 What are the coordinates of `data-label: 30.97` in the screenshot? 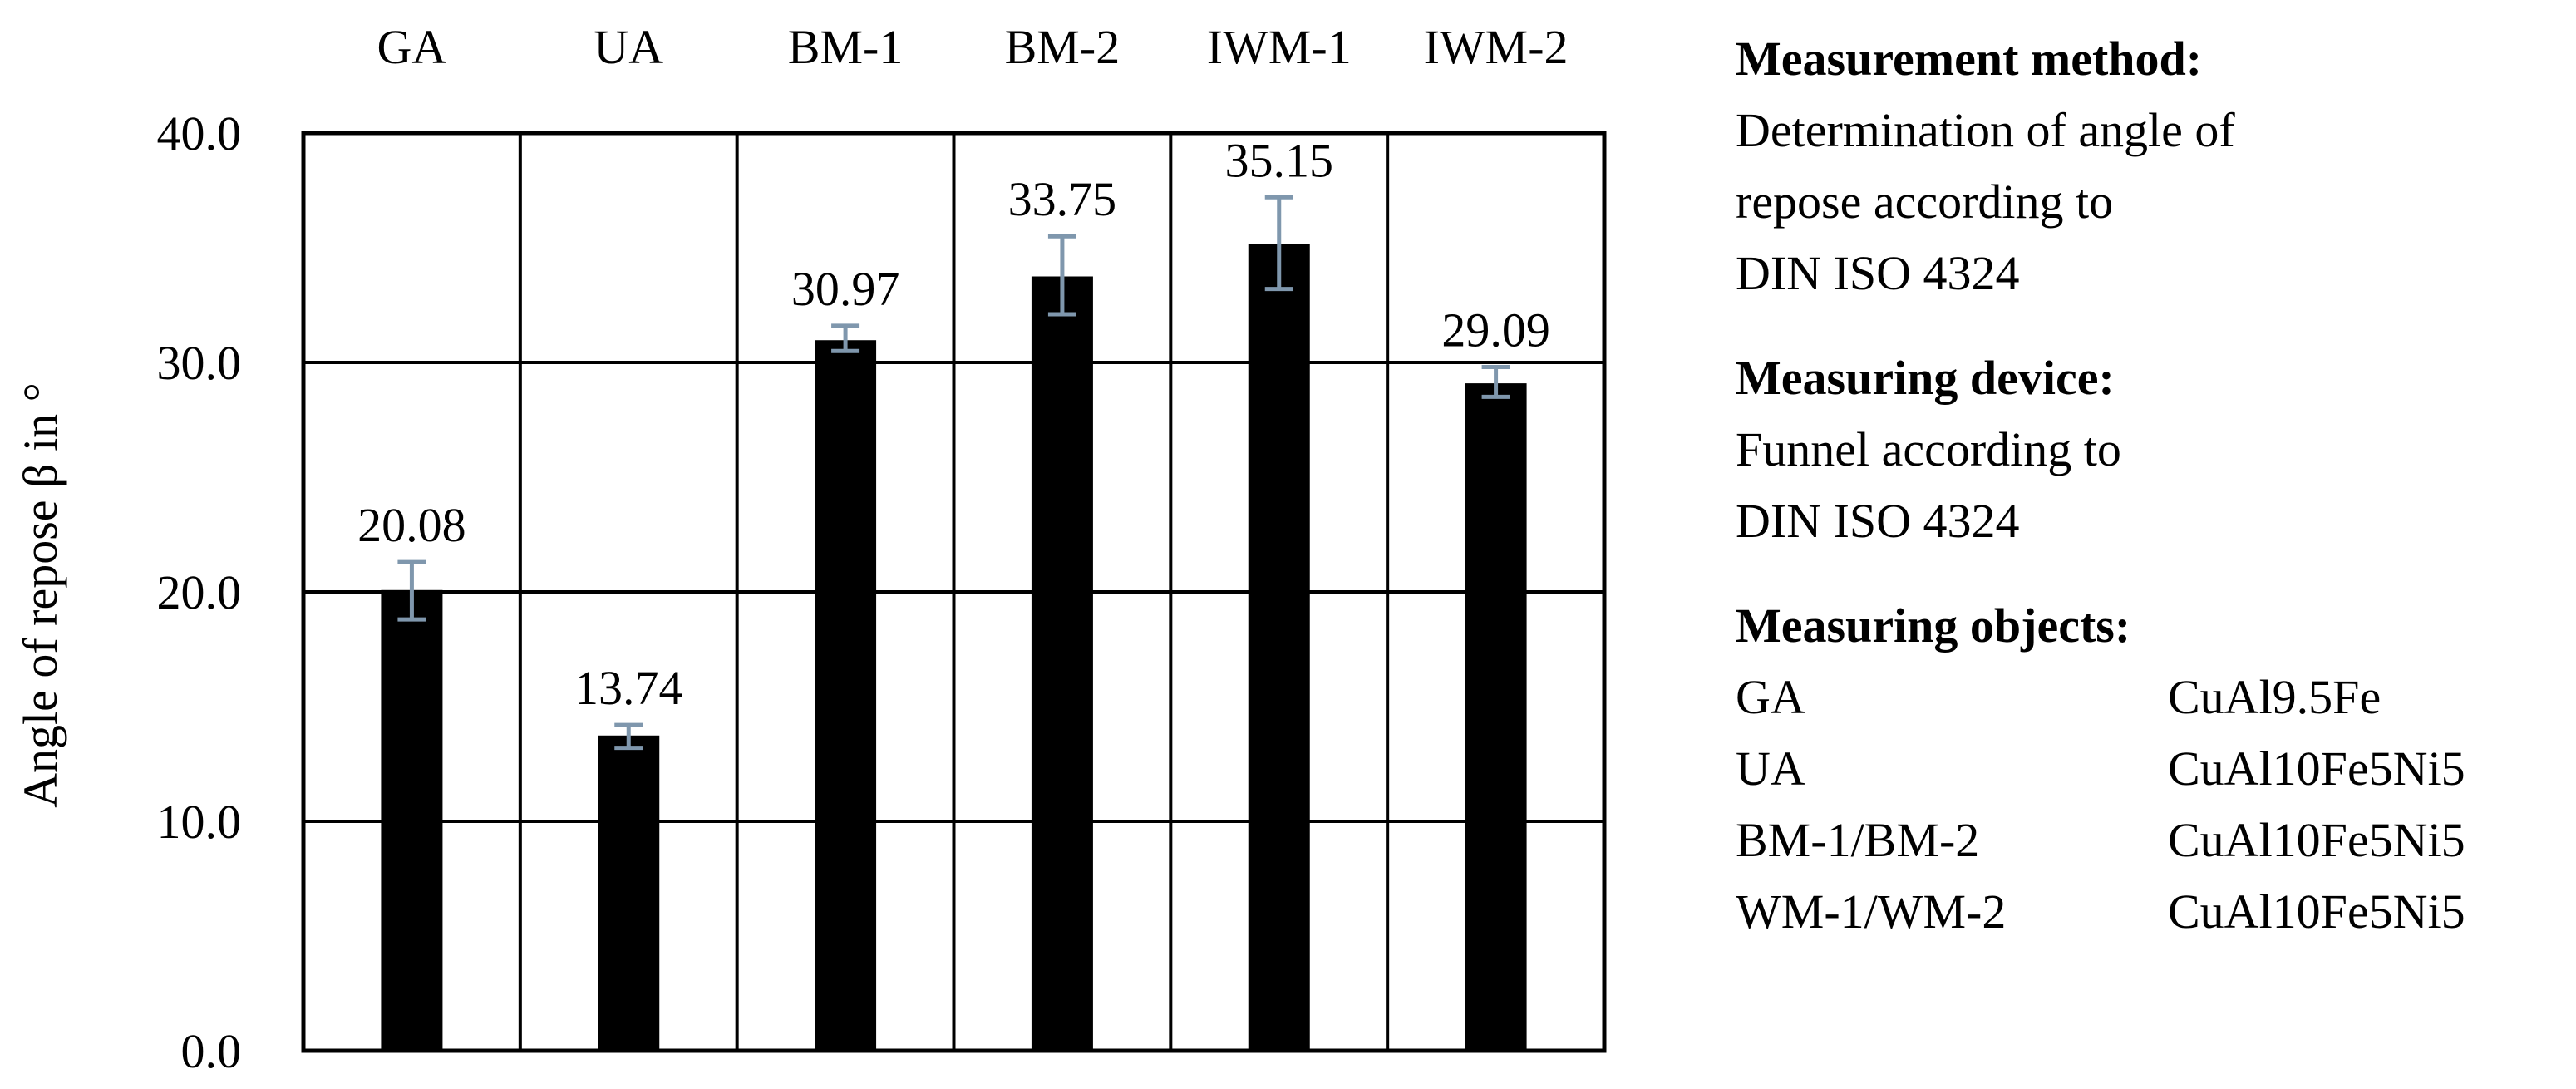 It's located at (845, 289).